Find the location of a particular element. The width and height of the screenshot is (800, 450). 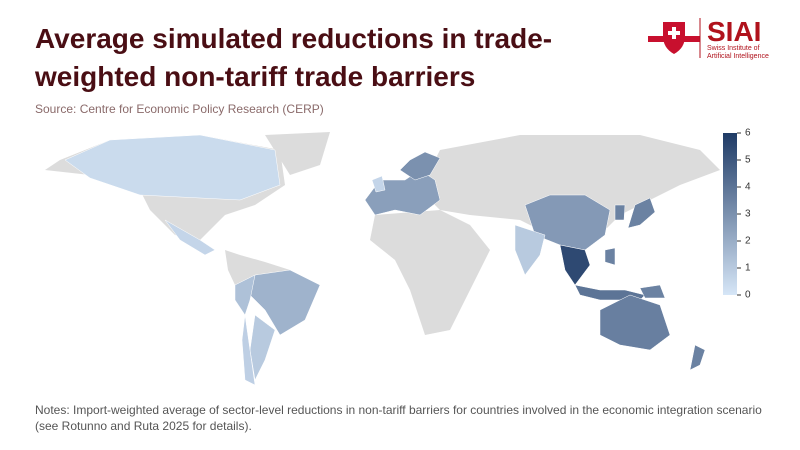

colorbar-tick-label: 0 is located at coordinates (748, 295).